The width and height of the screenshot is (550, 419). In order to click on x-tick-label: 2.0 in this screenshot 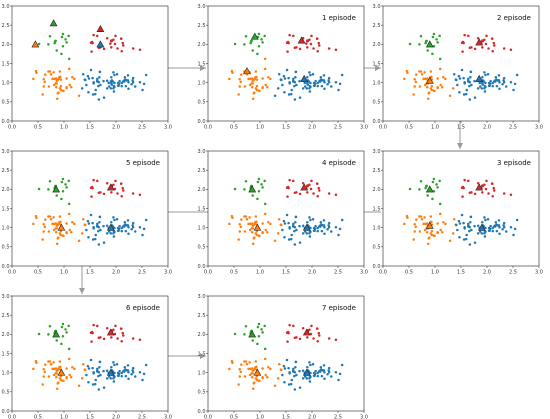, I will do `click(312, 417)`.